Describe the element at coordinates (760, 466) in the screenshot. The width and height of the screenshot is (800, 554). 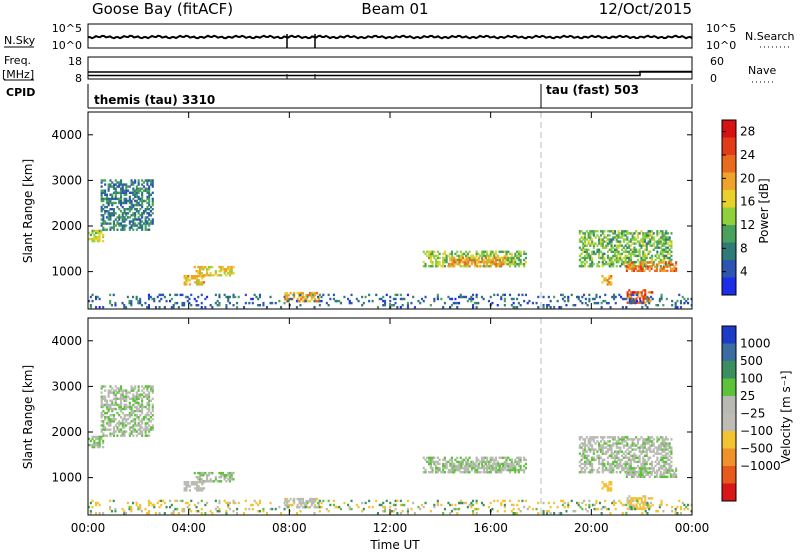
I see `velocity-colorbar-tick-label: −1000` at that location.